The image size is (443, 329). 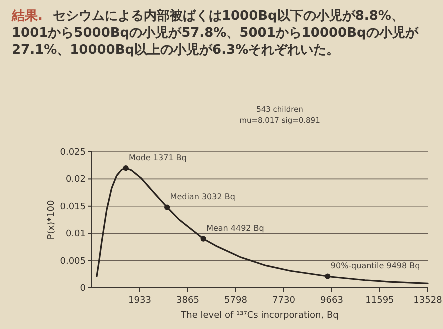 What do you see at coordinates (73, 261) in the screenshot?
I see `y-tick-label: 0.005` at bounding box center [73, 261].